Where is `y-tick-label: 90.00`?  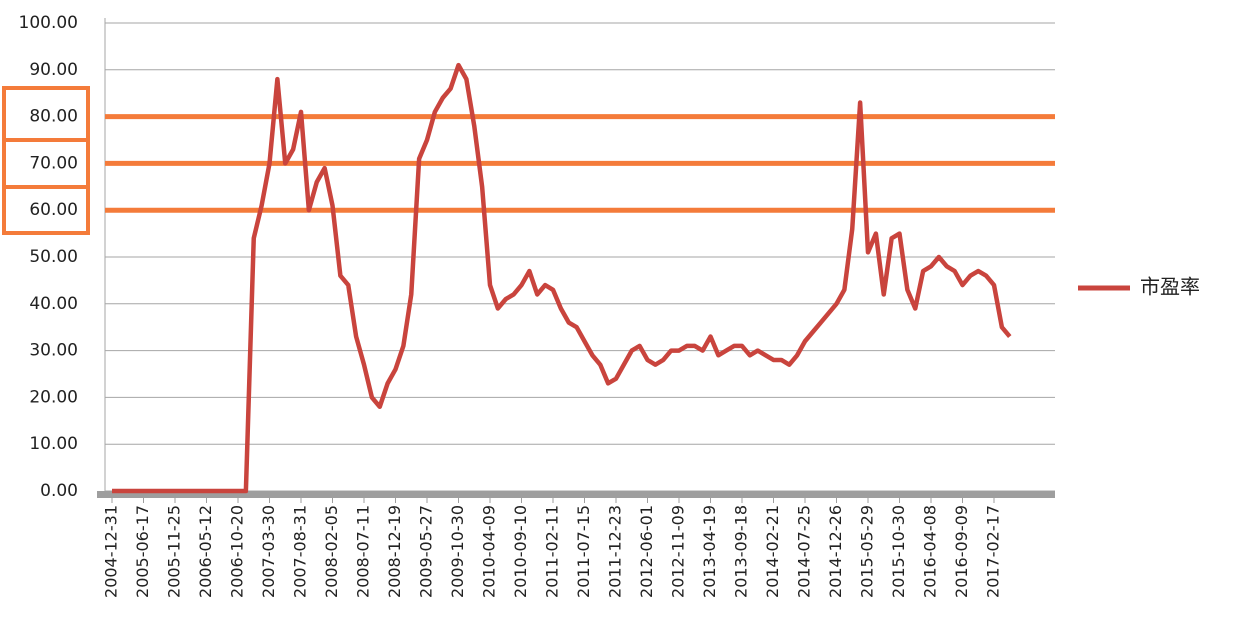
y-tick-label: 90.00 is located at coordinates (53, 70).